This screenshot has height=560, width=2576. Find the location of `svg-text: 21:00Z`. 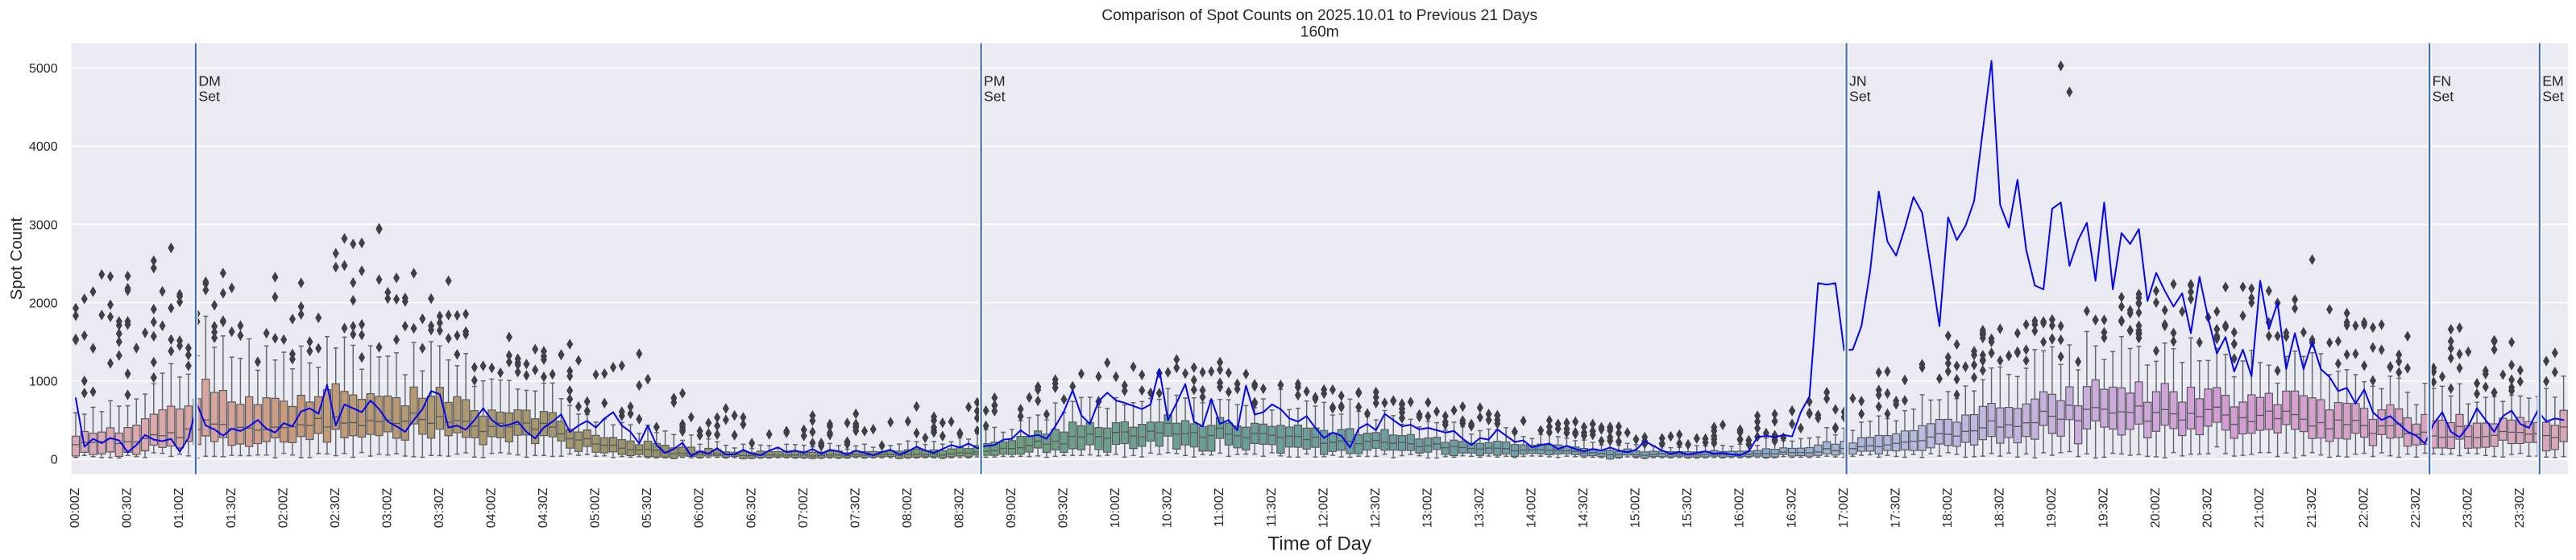

svg-text: 21:00Z is located at coordinates (2260, 507).